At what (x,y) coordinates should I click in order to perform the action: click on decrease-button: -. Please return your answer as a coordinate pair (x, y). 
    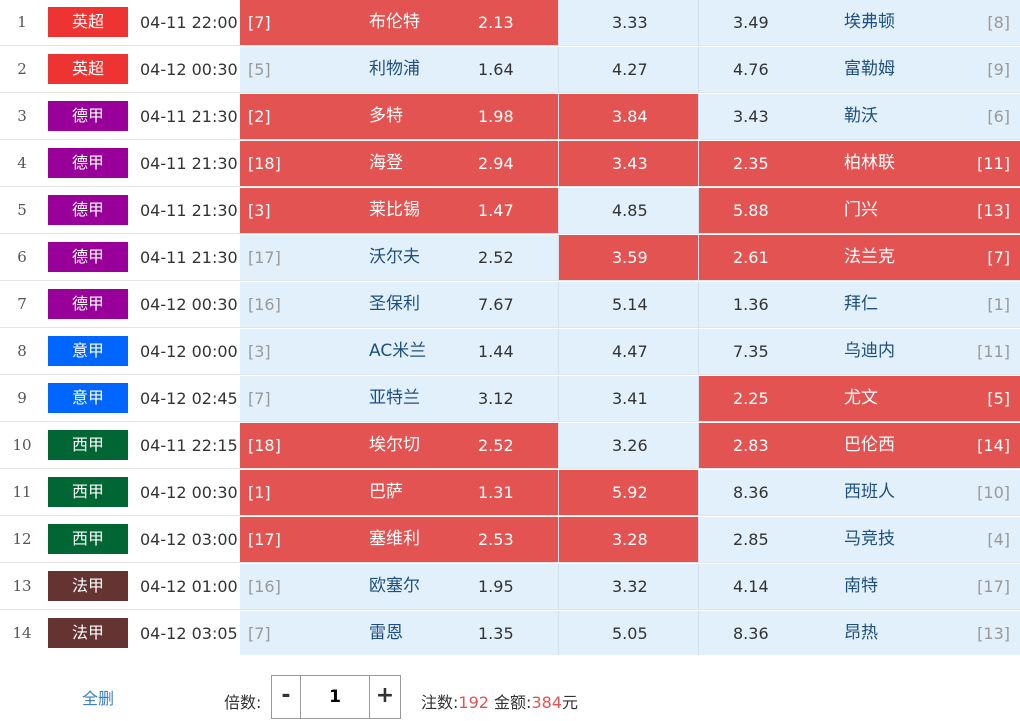
    Looking at the image, I should click on (286, 697).